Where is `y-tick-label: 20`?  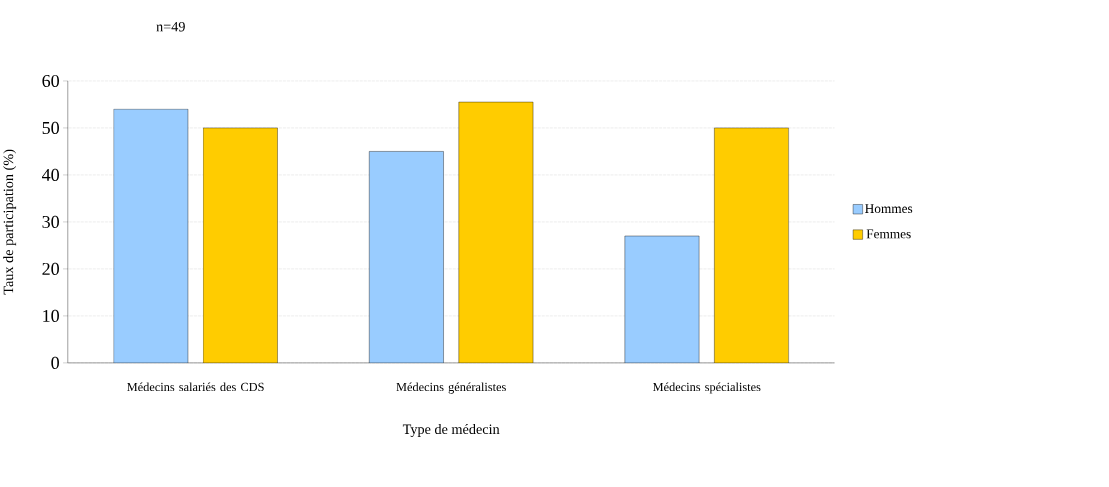
y-tick-label: 20 is located at coordinates (50, 269).